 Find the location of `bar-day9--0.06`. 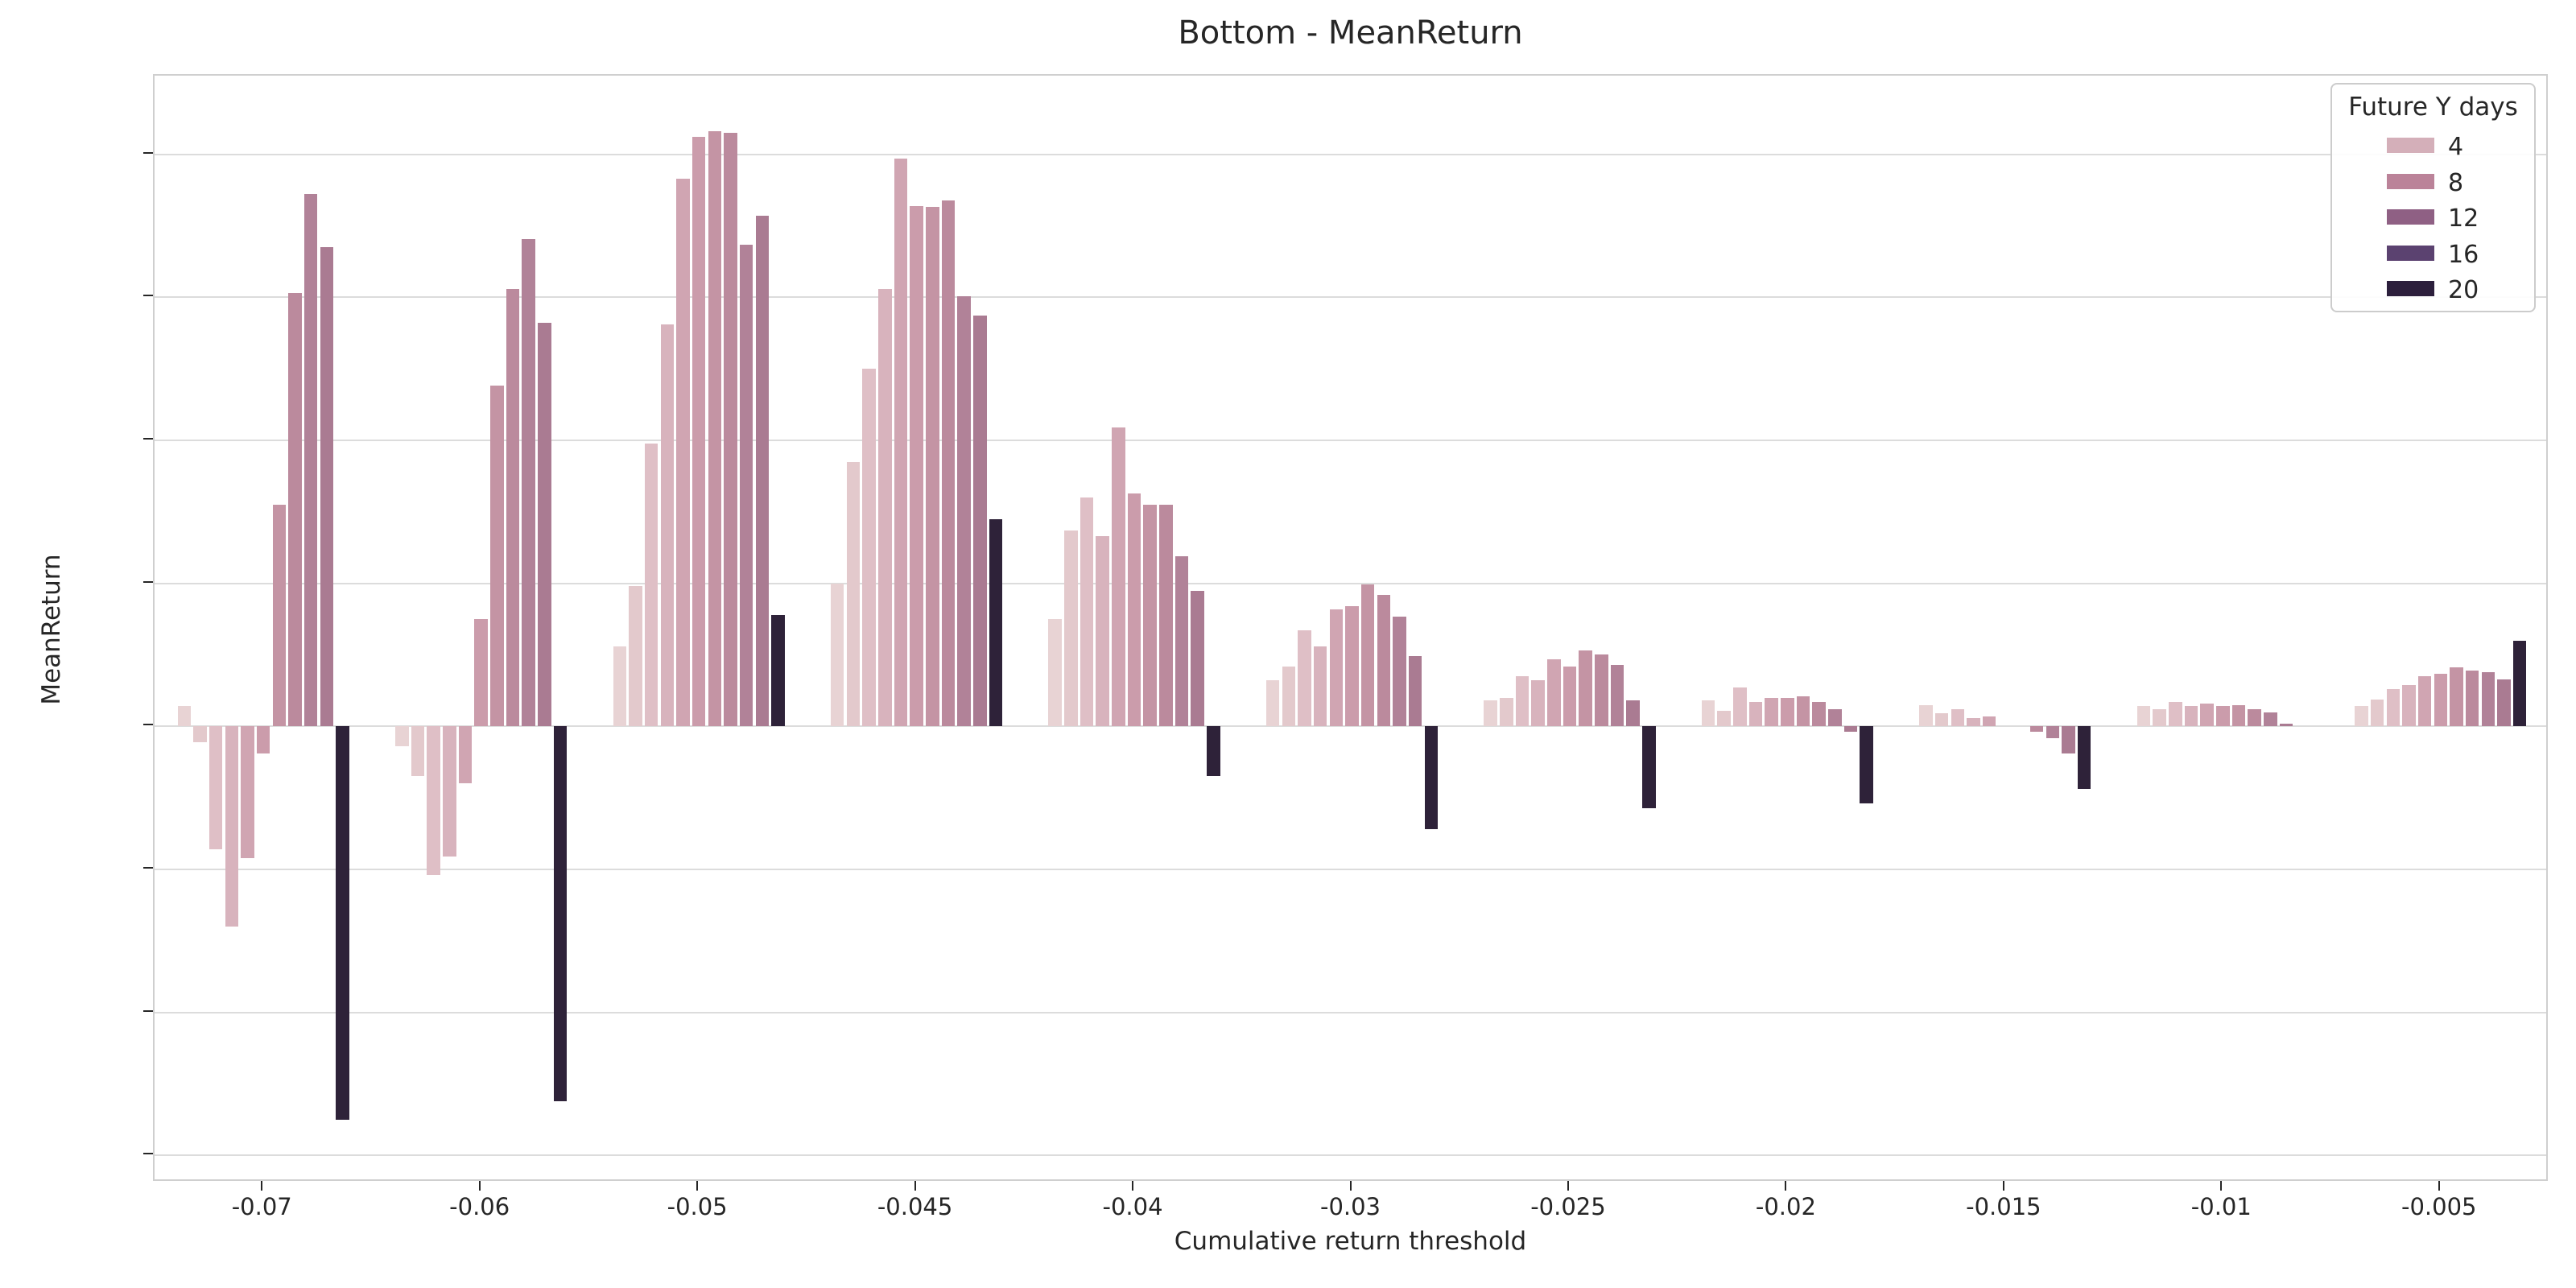

bar-day9--0.06 is located at coordinates (481, 673).